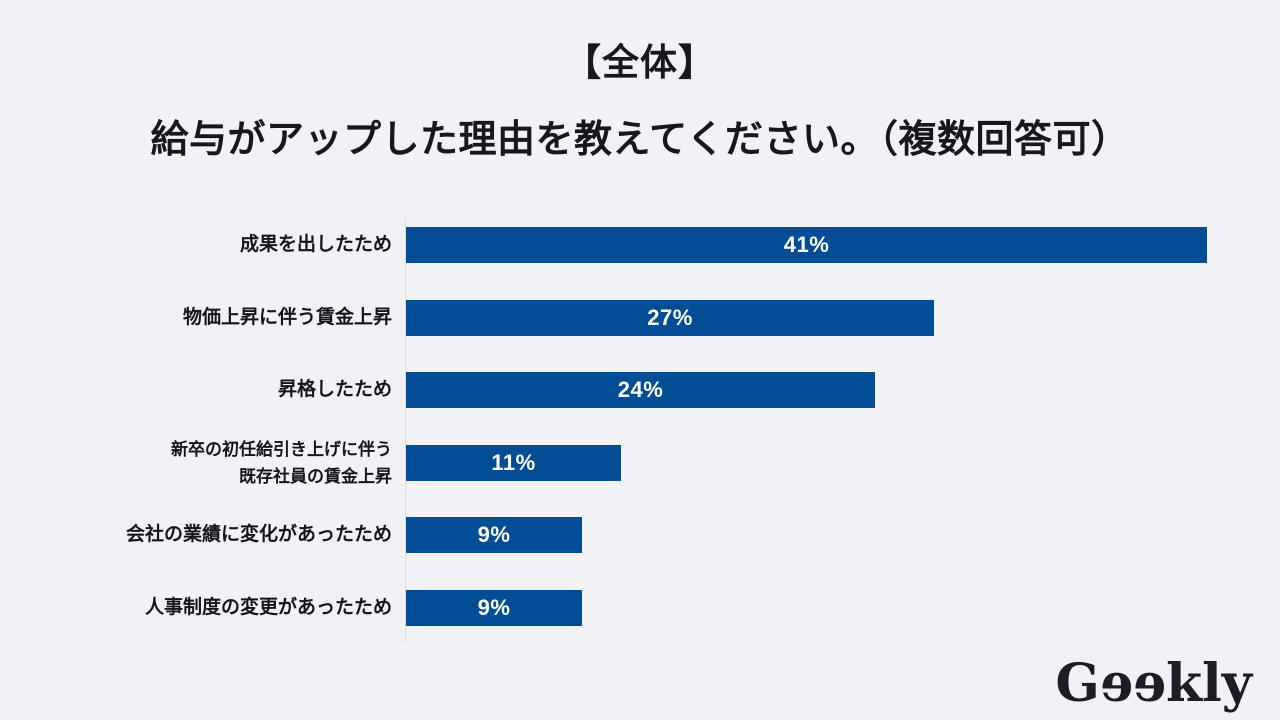  I want to click on axis-line, so click(405, 430).